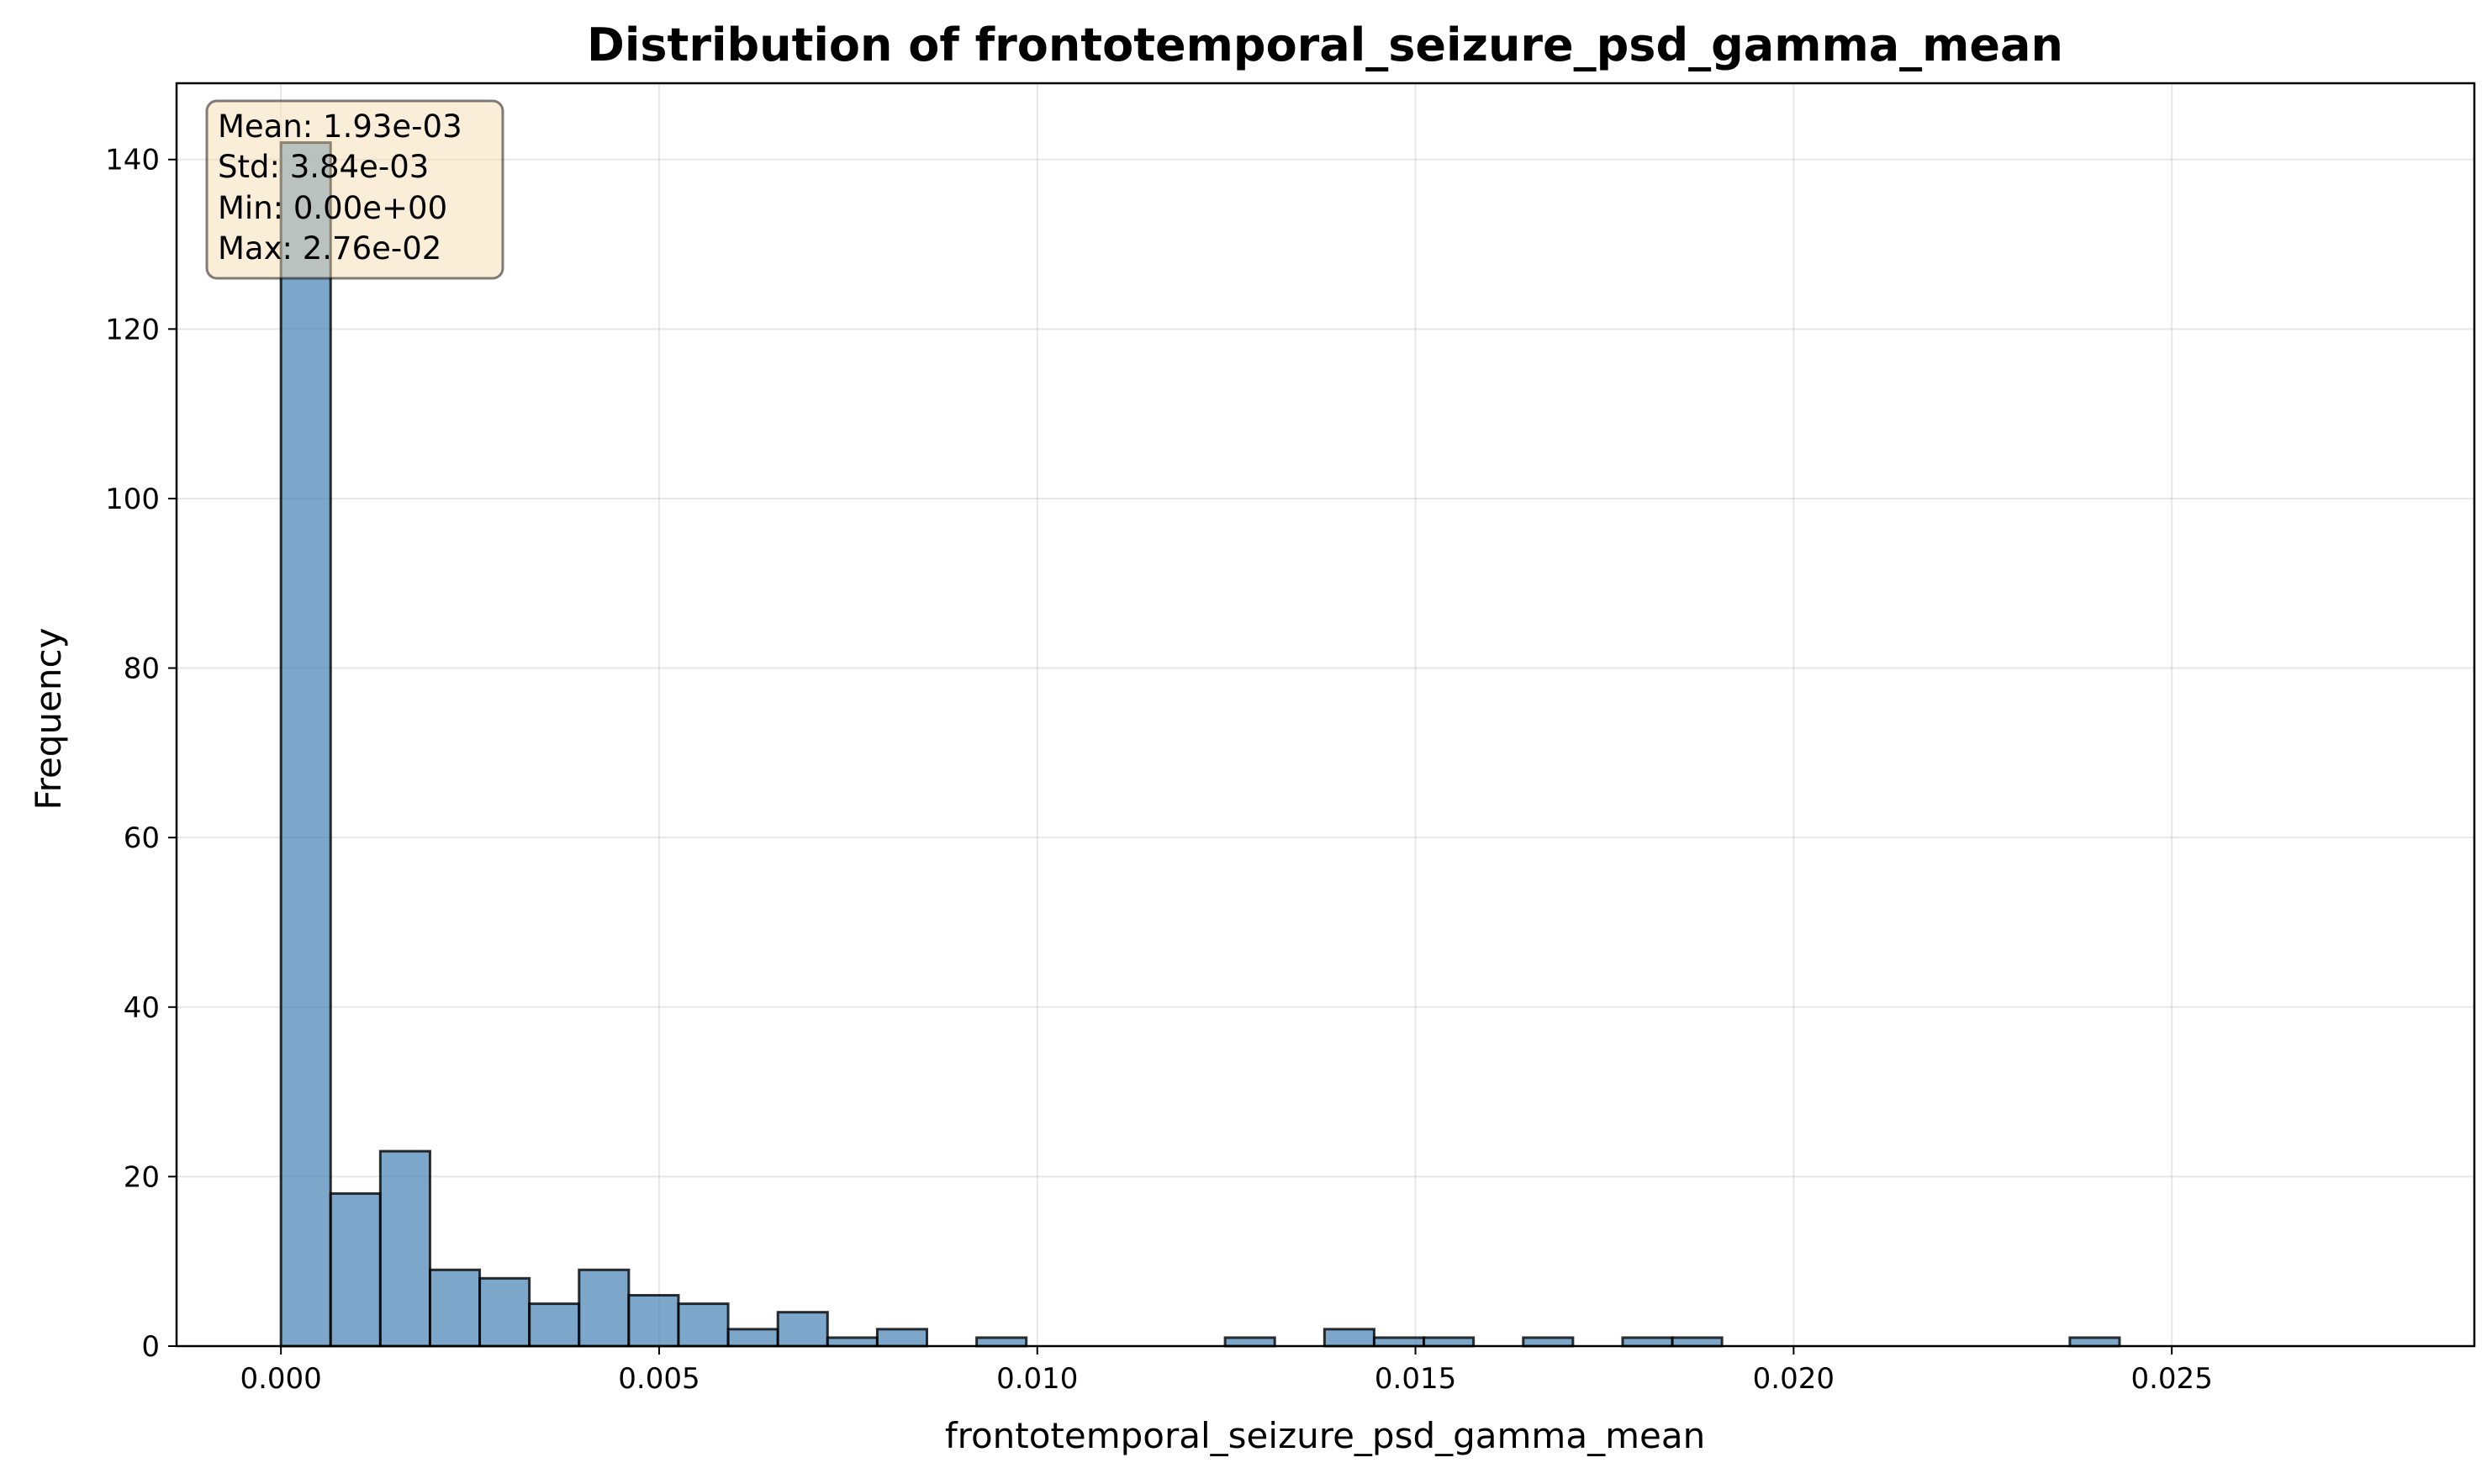 The image size is (2492, 1484). I want to click on stats-box-background, so click(354, 189).